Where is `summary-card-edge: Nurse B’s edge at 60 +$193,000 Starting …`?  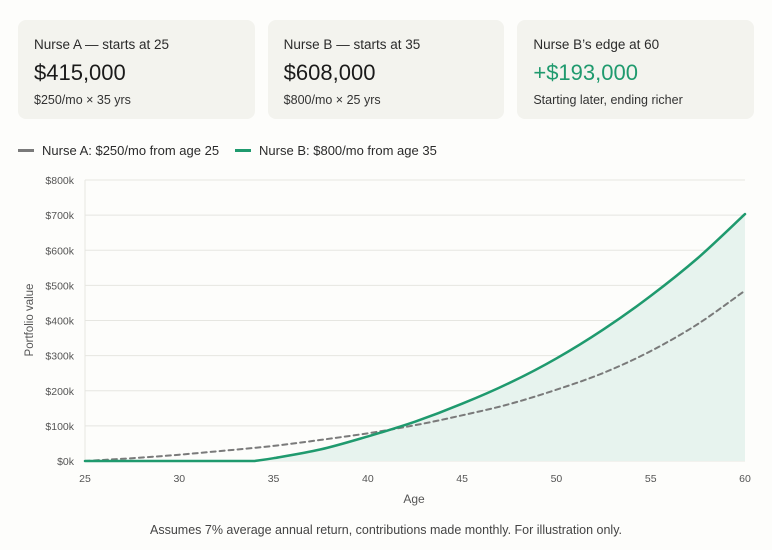
summary-card-edge: Nurse B’s edge at 60 +$193,000 Starting … is located at coordinates (636, 69).